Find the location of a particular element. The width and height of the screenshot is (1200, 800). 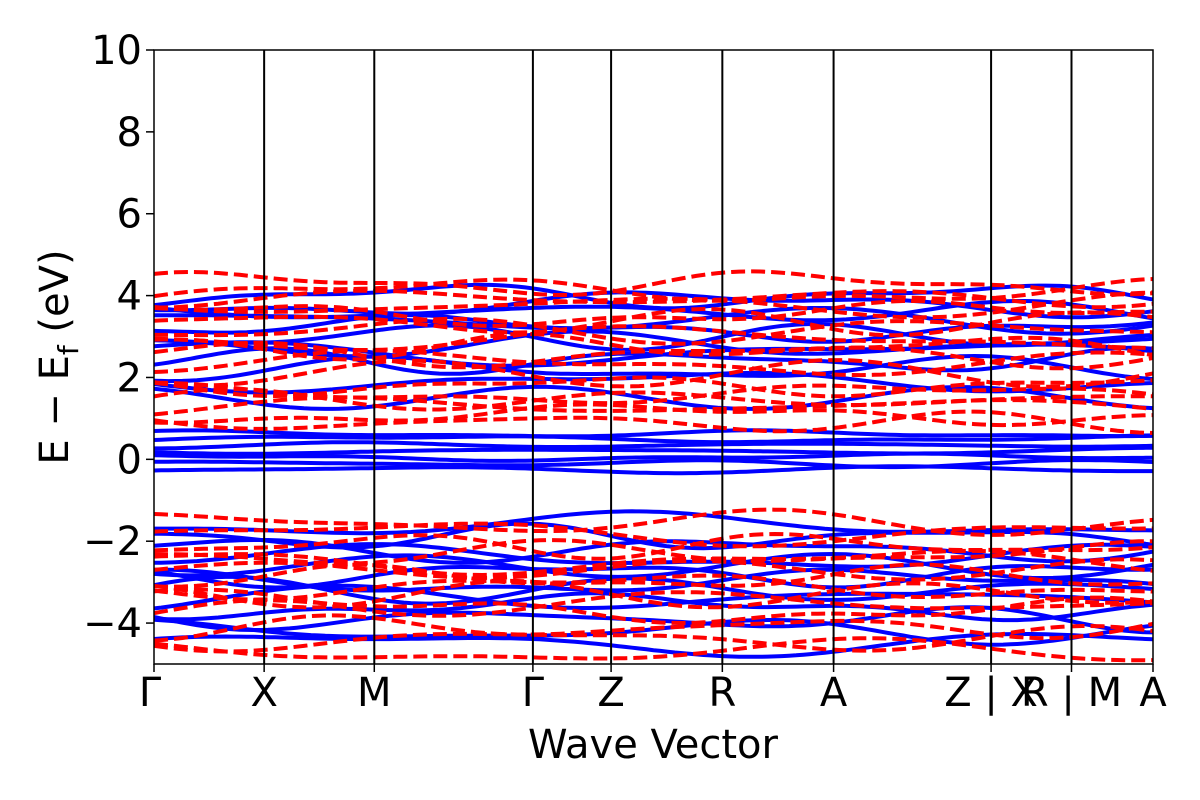

y-tick-label: 4 is located at coordinates (129, 297).